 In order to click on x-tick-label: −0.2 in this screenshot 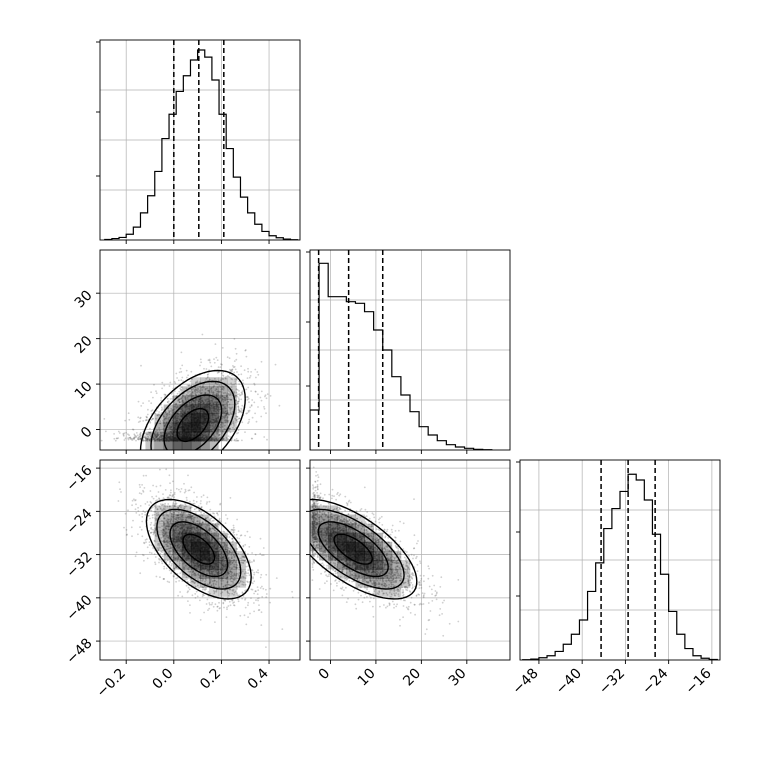, I will do `click(111, 683)`.